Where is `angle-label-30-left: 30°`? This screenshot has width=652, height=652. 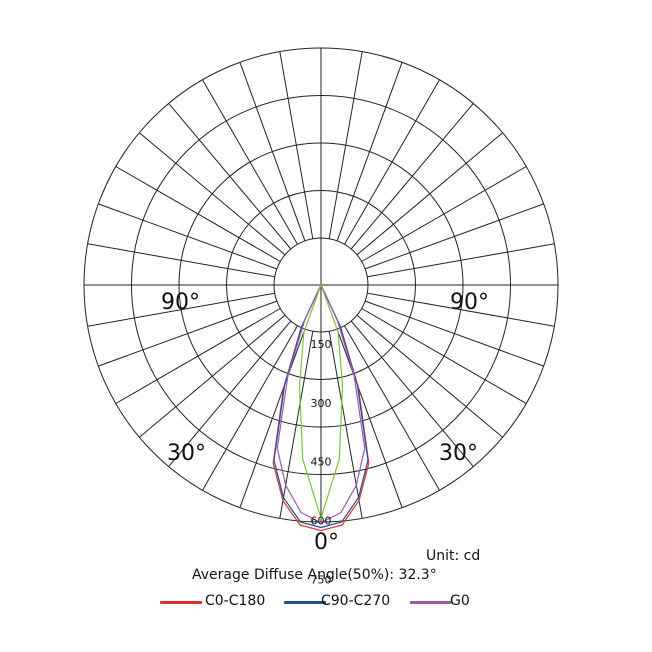
angle-label-30-left: 30° is located at coordinates (186, 453).